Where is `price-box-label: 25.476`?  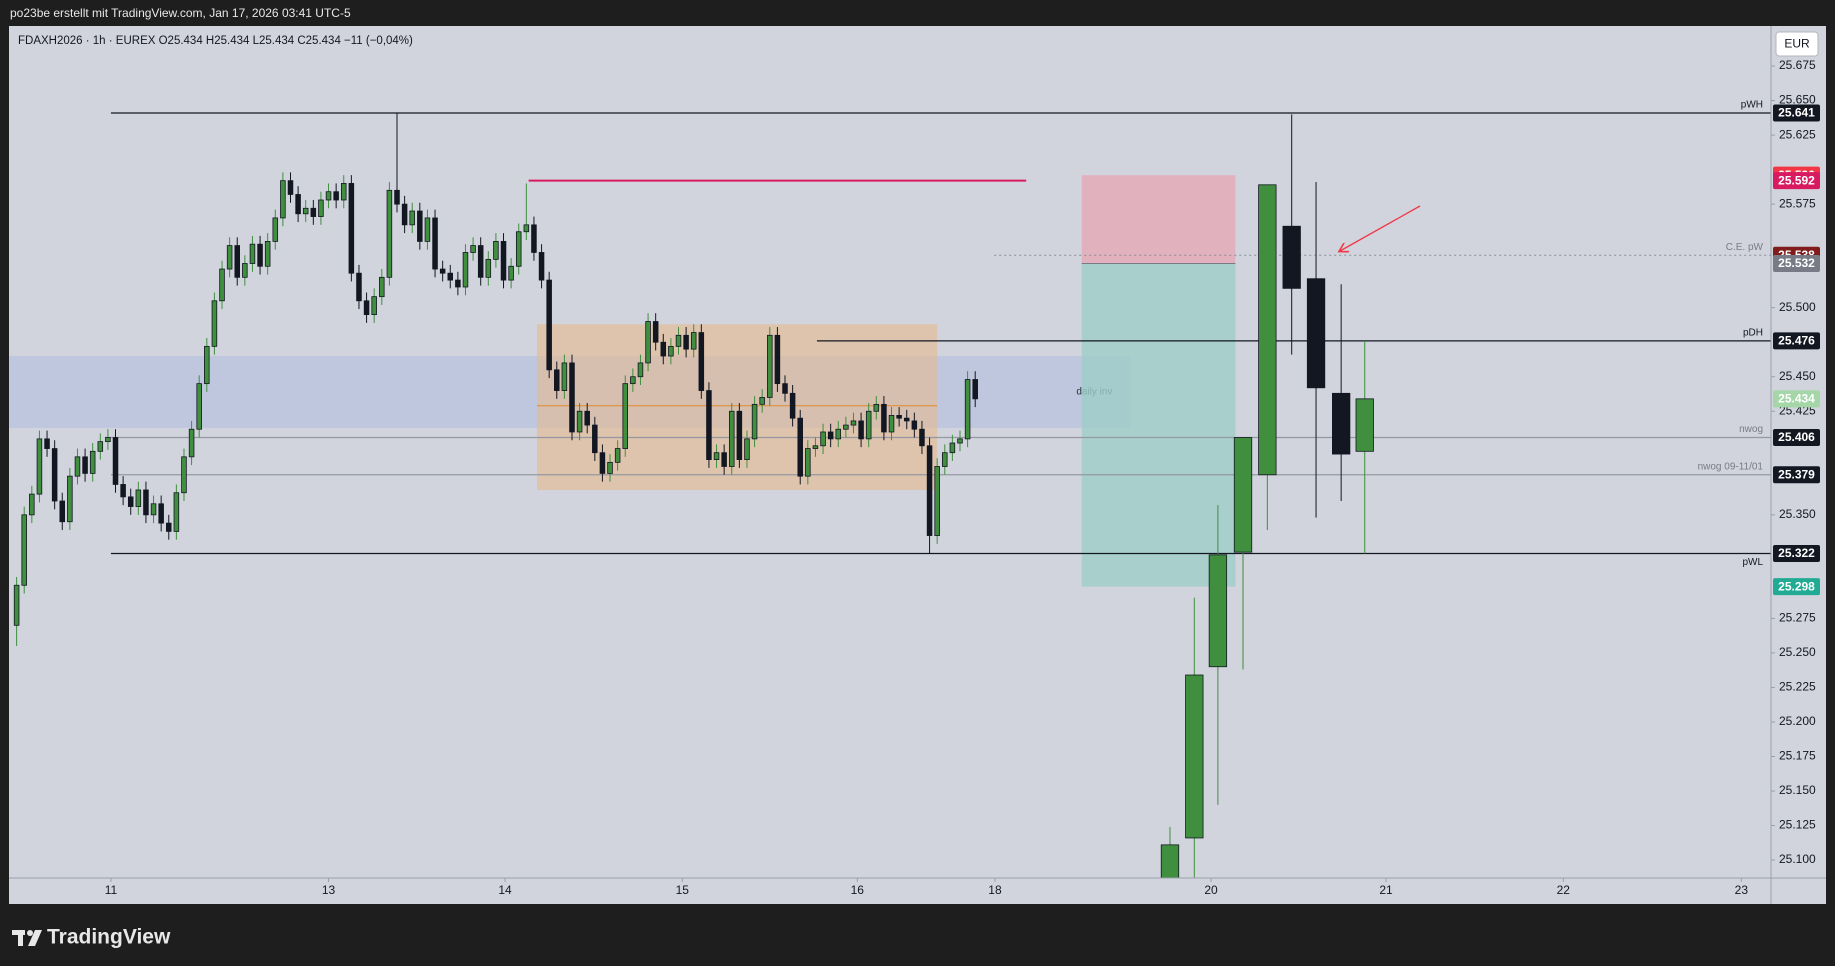
price-box-label: 25.476 is located at coordinates (1796, 341).